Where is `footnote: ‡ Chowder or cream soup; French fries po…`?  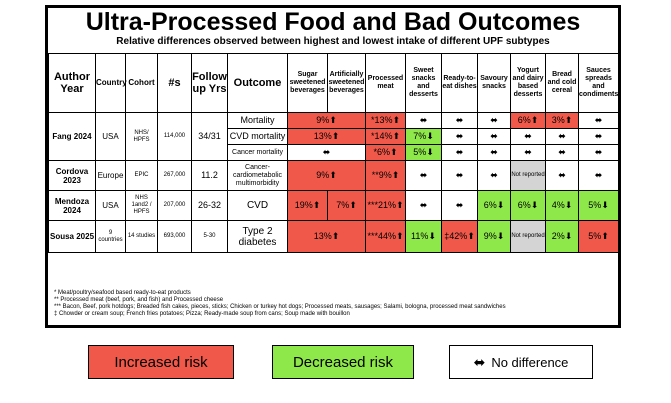
footnote: ‡ Chowder or cream soup; French fries po… is located at coordinates (202, 314).